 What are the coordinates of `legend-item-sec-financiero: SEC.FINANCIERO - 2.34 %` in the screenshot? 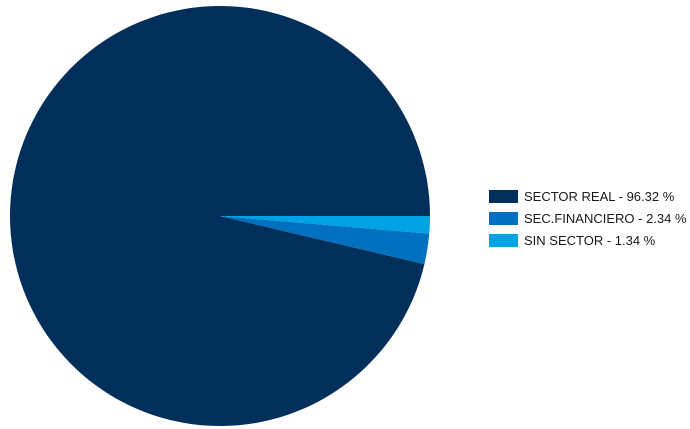 It's located at (588, 218).